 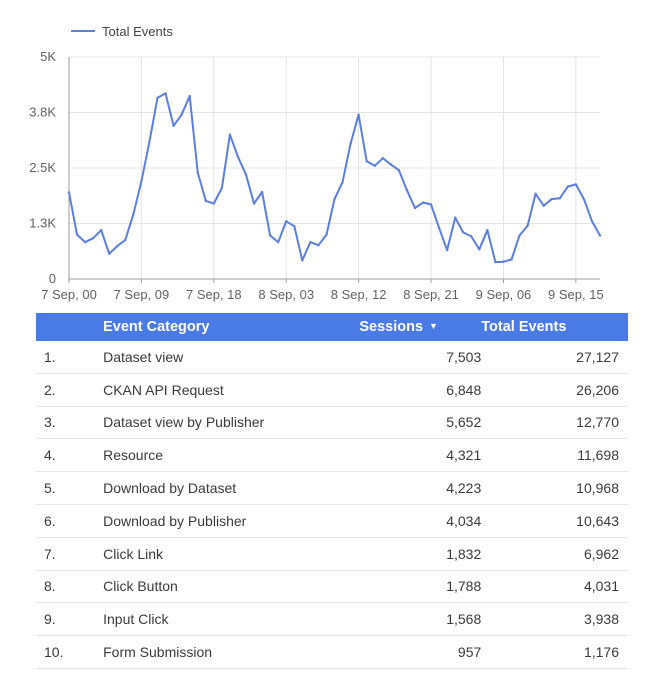 What do you see at coordinates (142, 294) in the screenshot?
I see `x-tick-label: 7 Sep, 09` at bounding box center [142, 294].